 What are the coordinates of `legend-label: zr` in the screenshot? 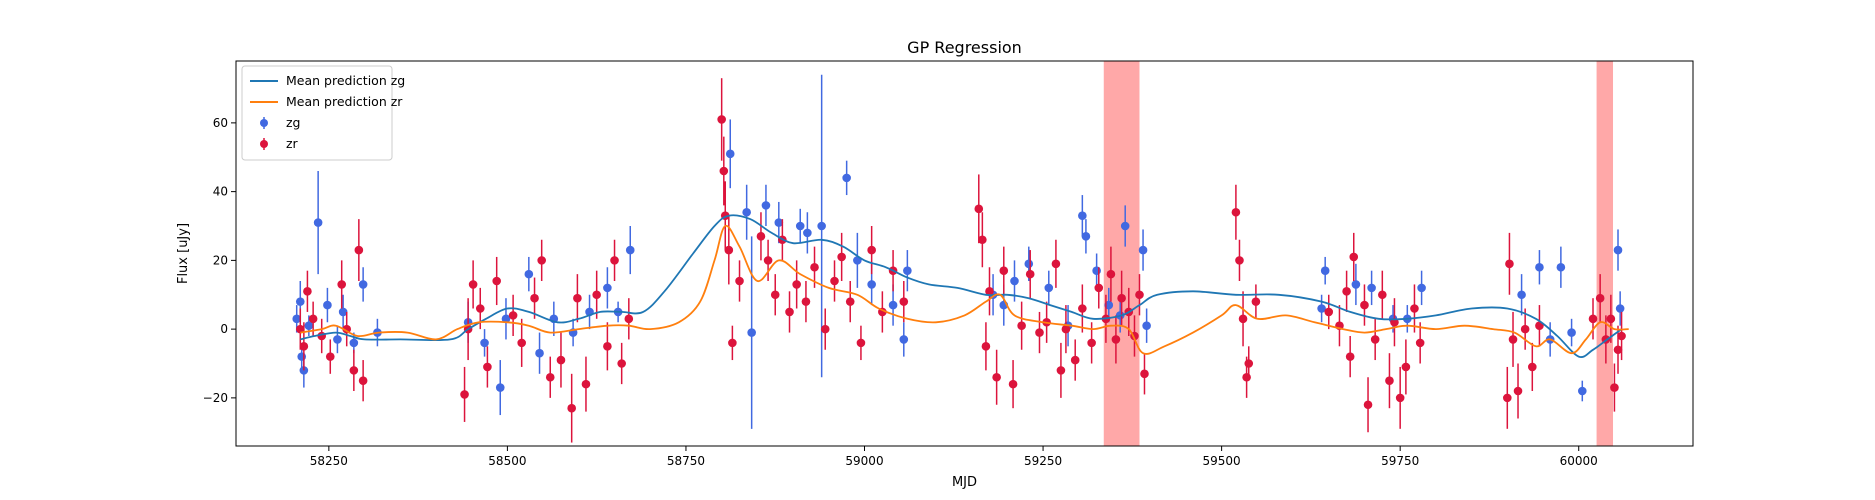 It's located at (292, 143).